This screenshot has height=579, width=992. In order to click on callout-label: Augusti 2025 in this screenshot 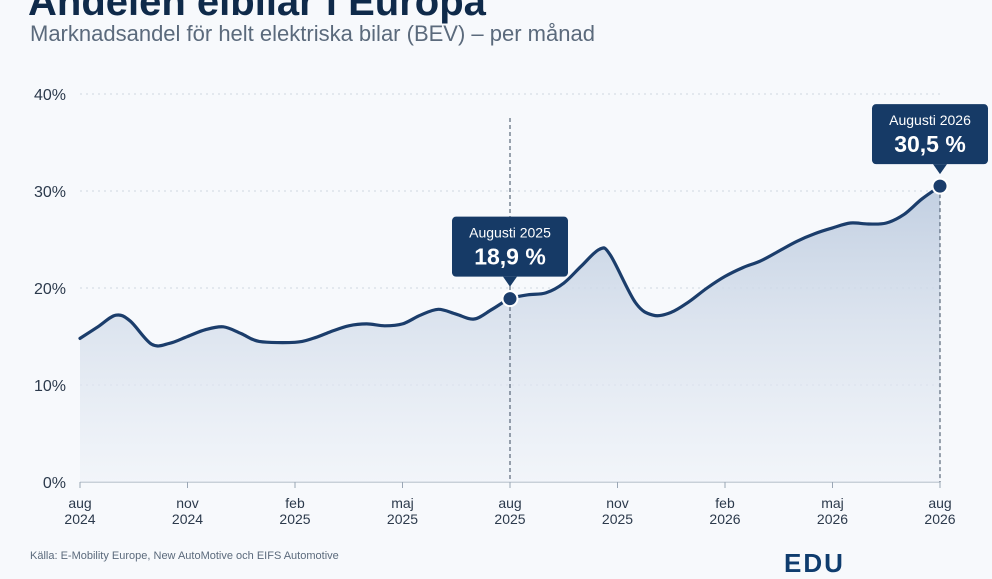, I will do `click(510, 233)`.